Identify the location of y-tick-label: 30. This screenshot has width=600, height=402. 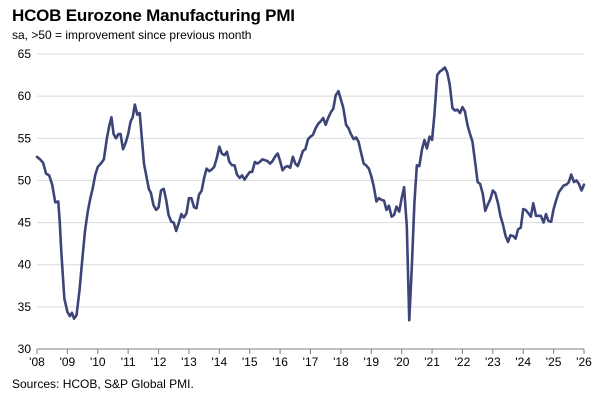
(25, 349).